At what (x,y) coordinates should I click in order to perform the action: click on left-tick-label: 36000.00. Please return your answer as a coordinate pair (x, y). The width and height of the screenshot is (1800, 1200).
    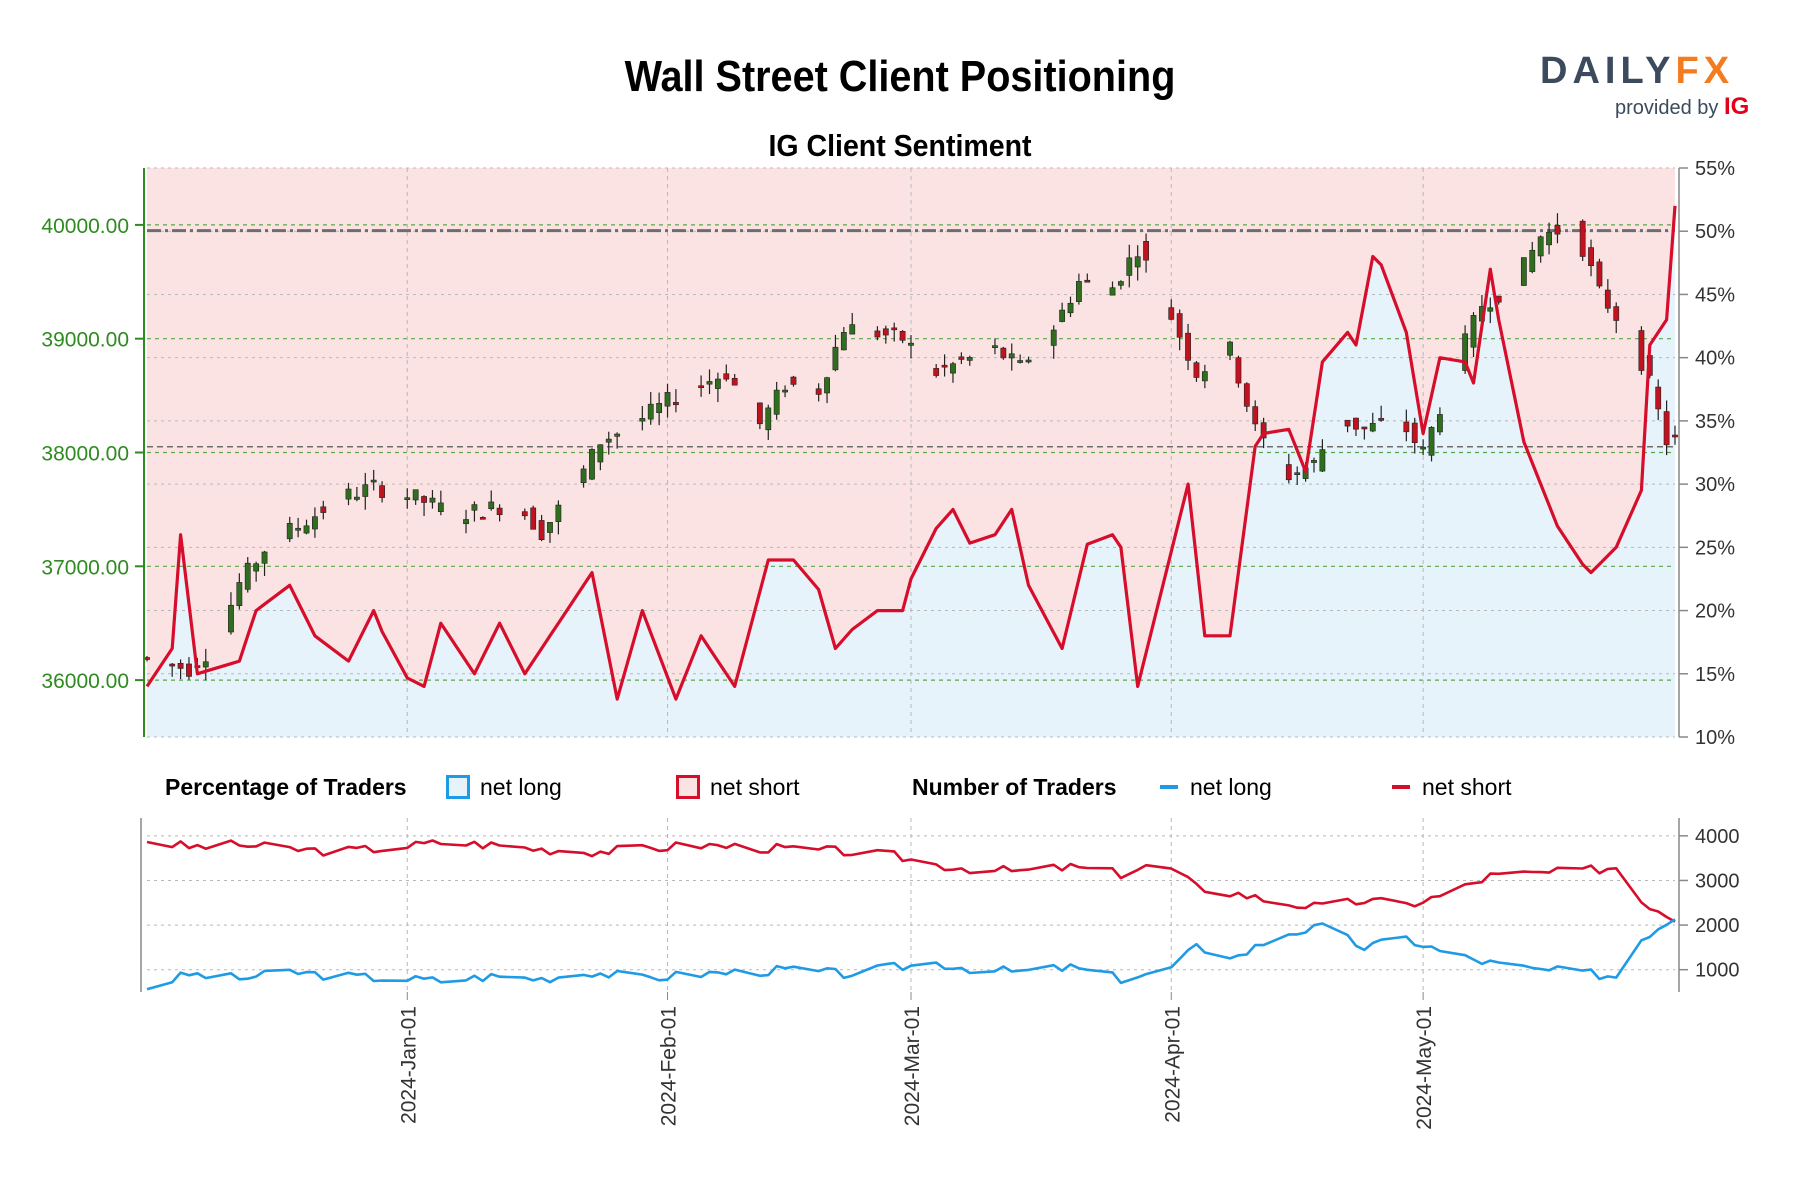
    Looking at the image, I should click on (85, 681).